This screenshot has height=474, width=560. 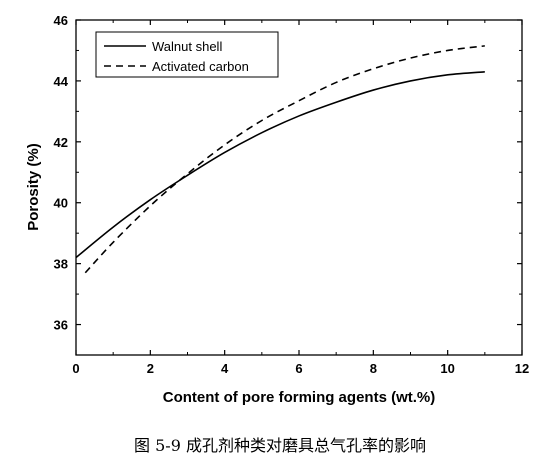 I want to click on y-tick-label: 42, so click(x=61, y=142).